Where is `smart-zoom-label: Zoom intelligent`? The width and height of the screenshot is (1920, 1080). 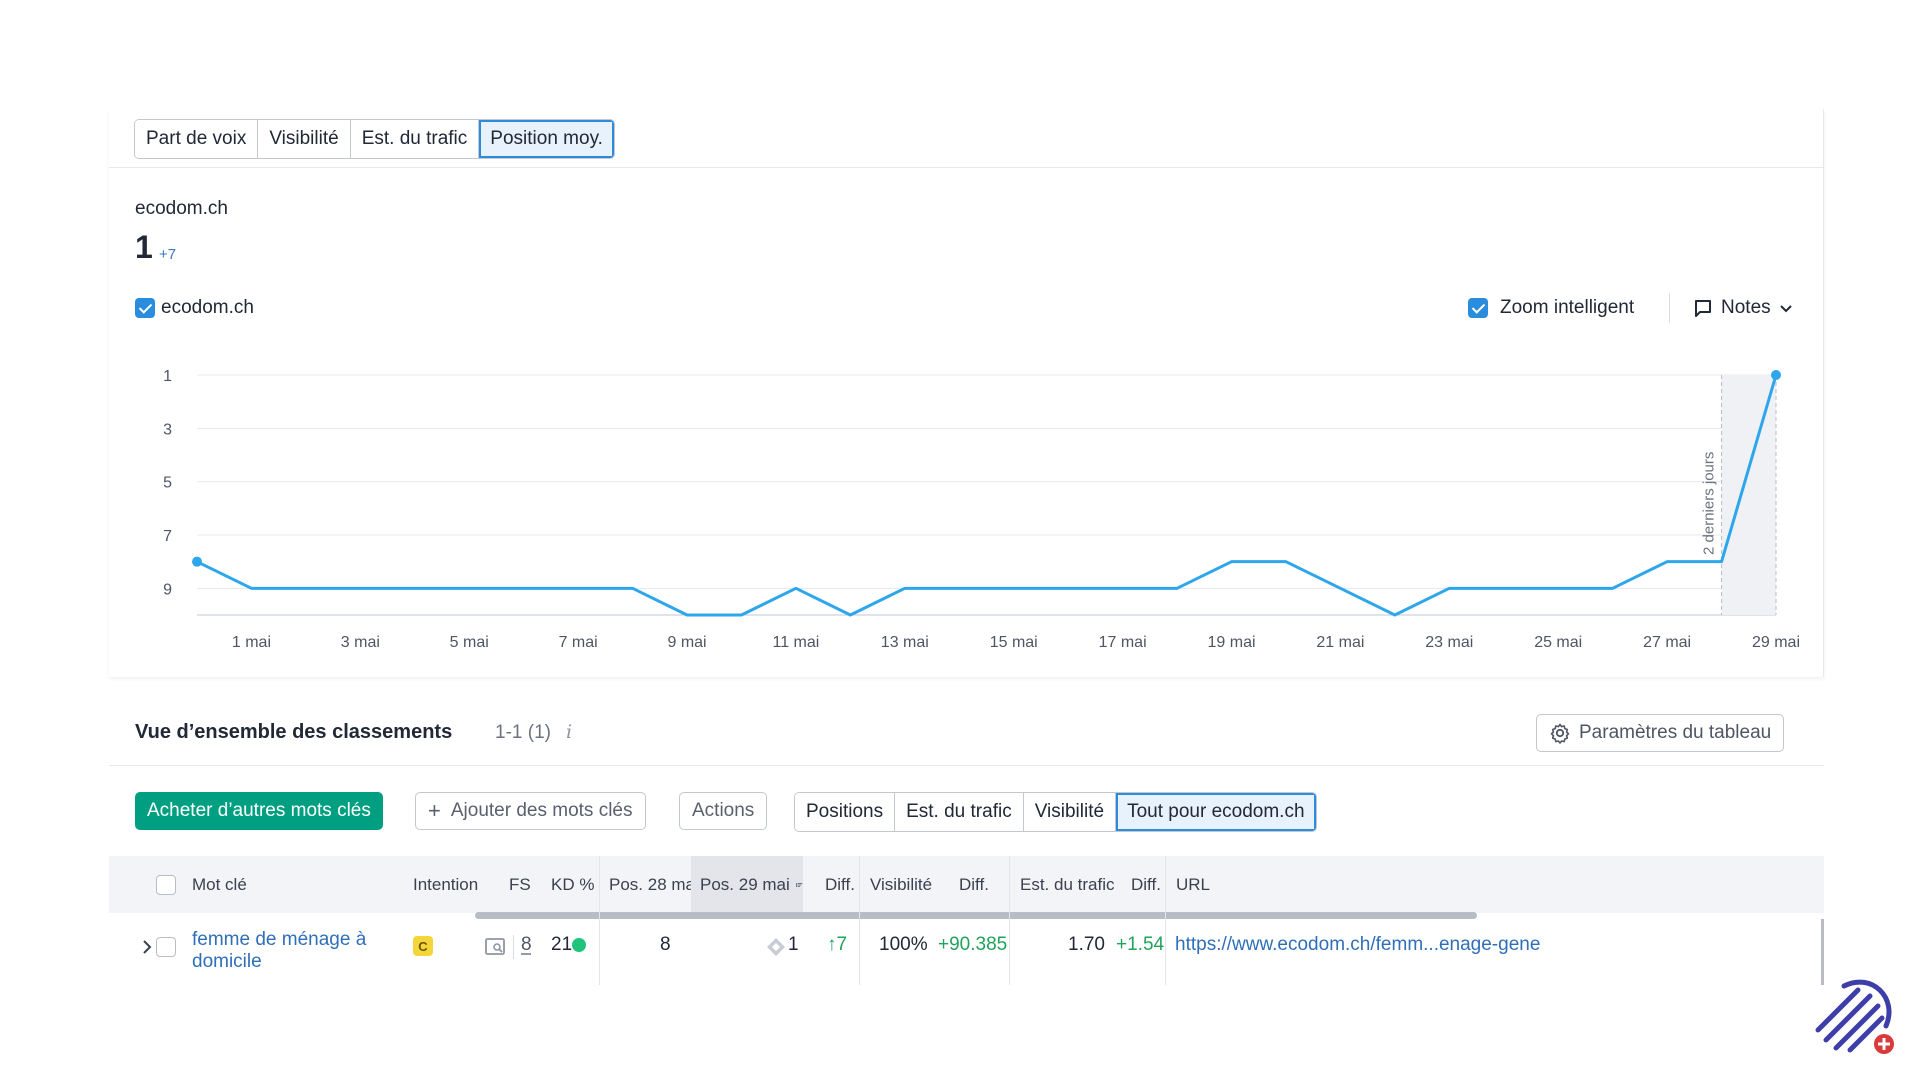
smart-zoom-label: Zoom intelligent is located at coordinates (1567, 307).